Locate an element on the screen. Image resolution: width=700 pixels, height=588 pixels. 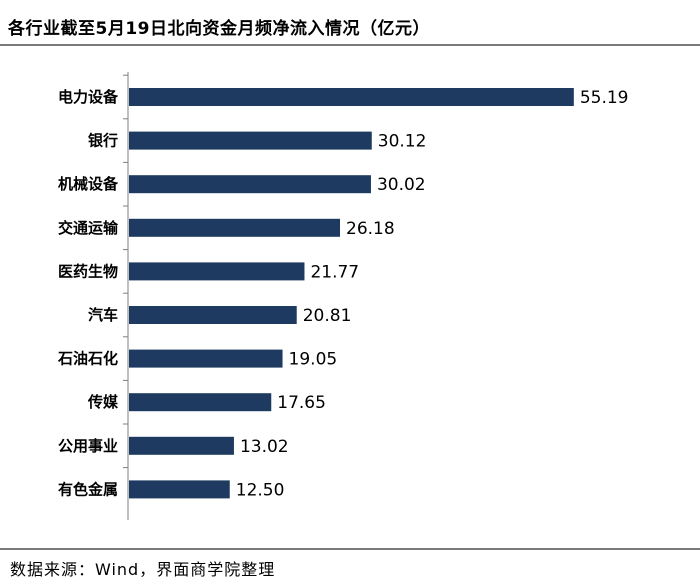
chart-title: 各行业截至5月19日北向资金月频净流入情况（亿元） is located at coordinates (219, 29).